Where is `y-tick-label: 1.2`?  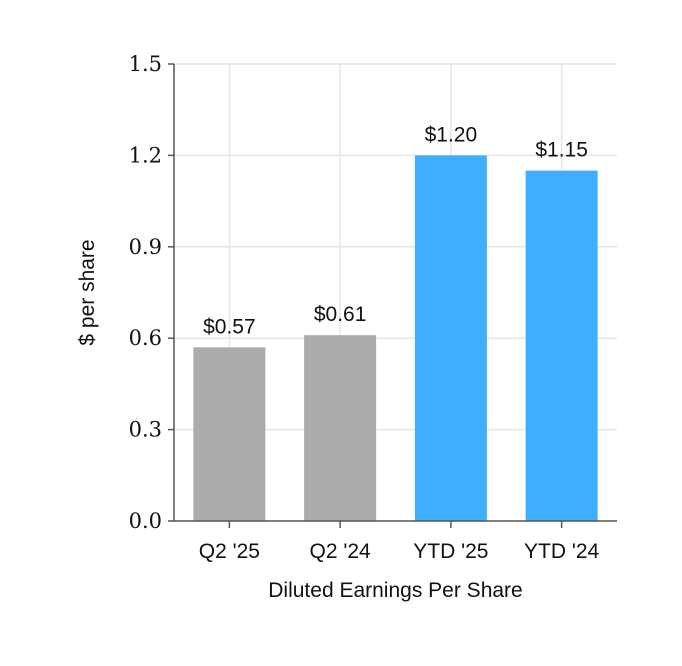
y-tick-label: 1.2 is located at coordinates (145, 155).